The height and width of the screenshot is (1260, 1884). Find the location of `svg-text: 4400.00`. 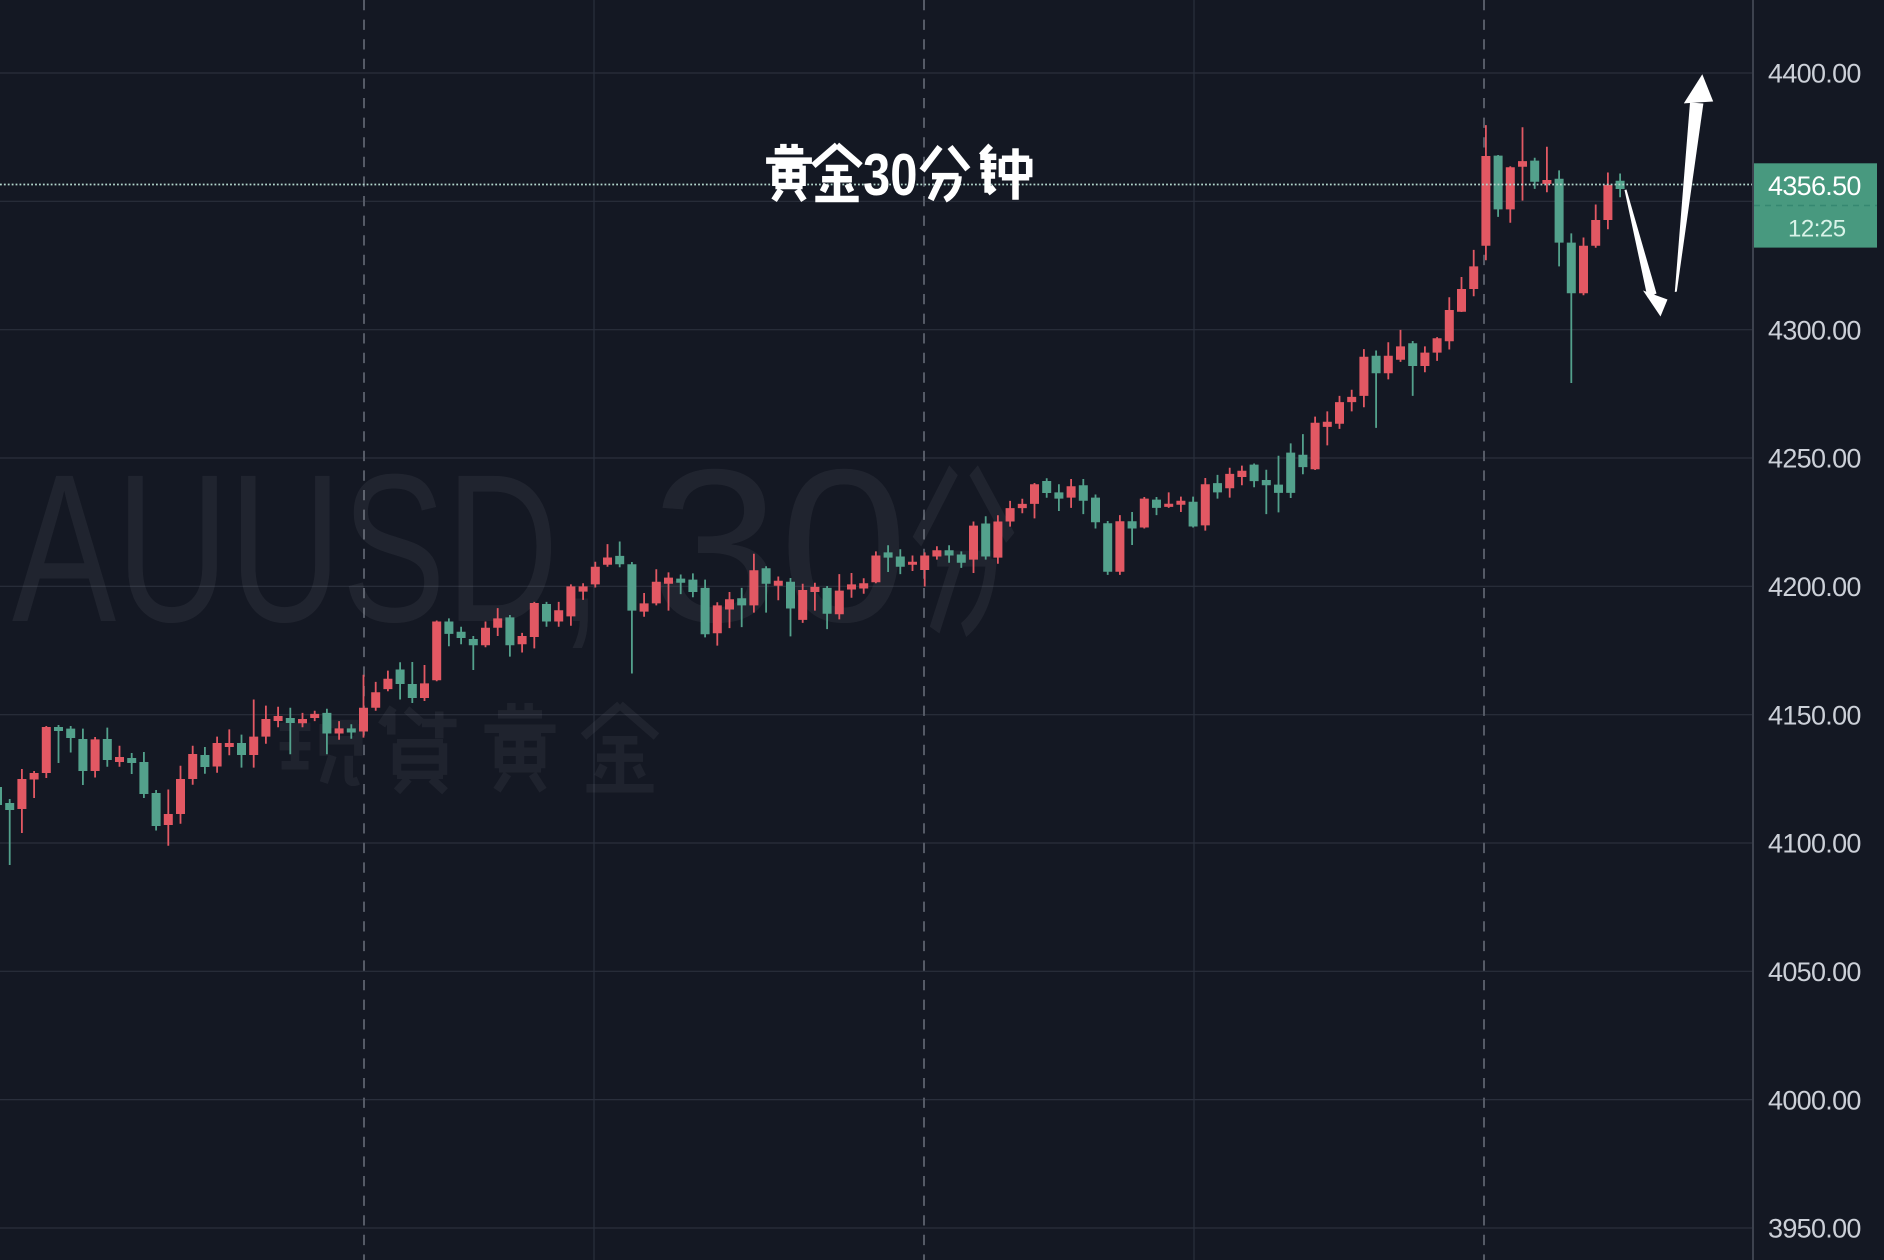

svg-text: 4400.00 is located at coordinates (1814, 74).